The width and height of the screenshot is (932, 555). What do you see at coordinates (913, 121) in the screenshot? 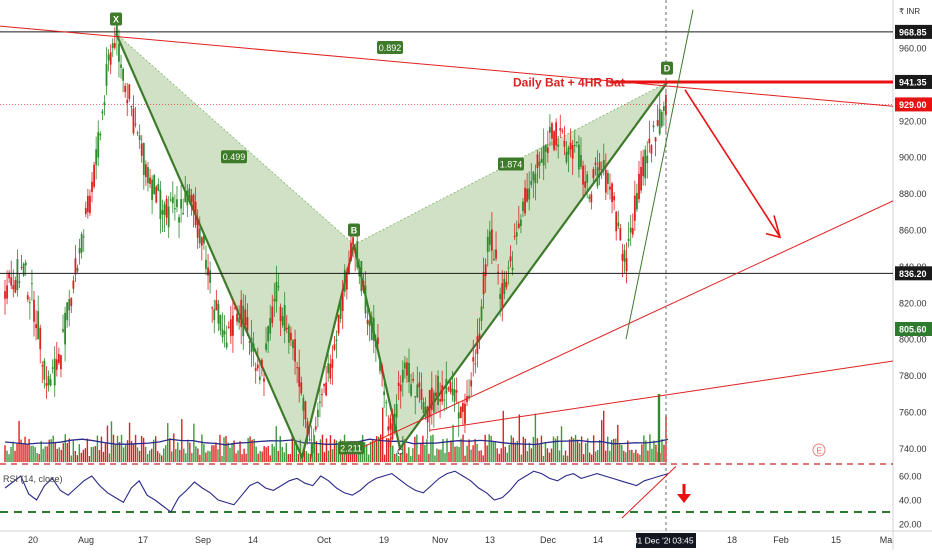
I see `price-tick-label: 920.00` at bounding box center [913, 121].